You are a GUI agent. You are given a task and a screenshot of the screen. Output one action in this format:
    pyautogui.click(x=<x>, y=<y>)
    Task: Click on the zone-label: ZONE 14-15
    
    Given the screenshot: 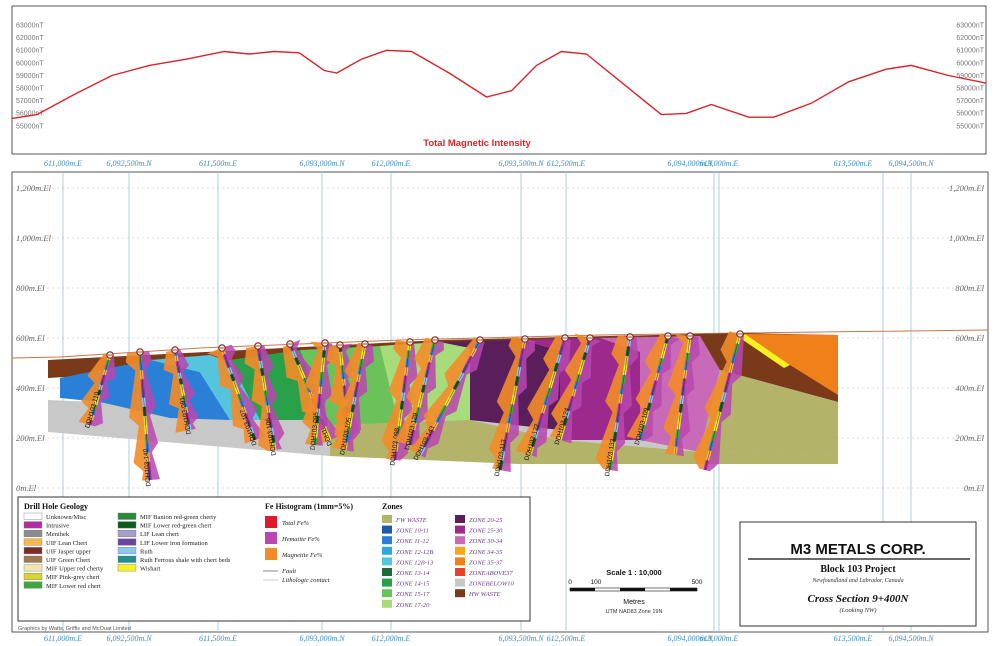 What is the action you would take?
    pyautogui.click(x=413, y=584)
    